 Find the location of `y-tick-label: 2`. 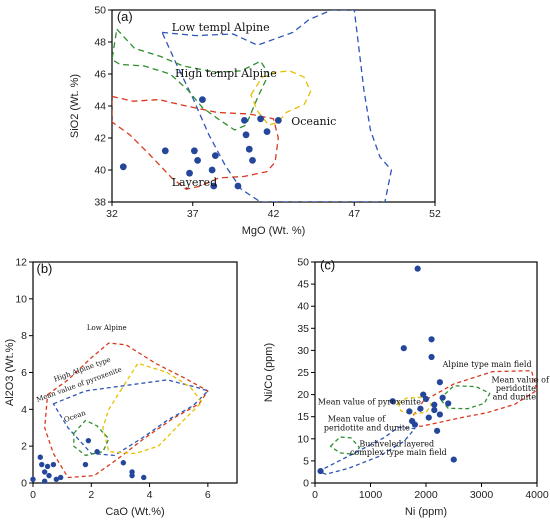

y-tick-label: 2 is located at coordinates (24, 447).